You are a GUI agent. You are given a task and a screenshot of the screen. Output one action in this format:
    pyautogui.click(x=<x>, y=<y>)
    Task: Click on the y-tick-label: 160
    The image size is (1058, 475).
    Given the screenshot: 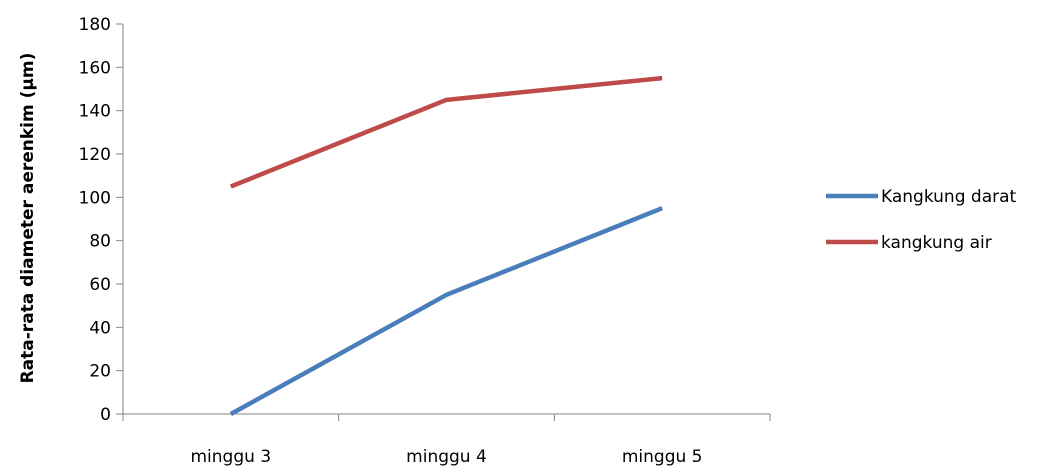 What is the action you would take?
    pyautogui.click(x=95, y=68)
    